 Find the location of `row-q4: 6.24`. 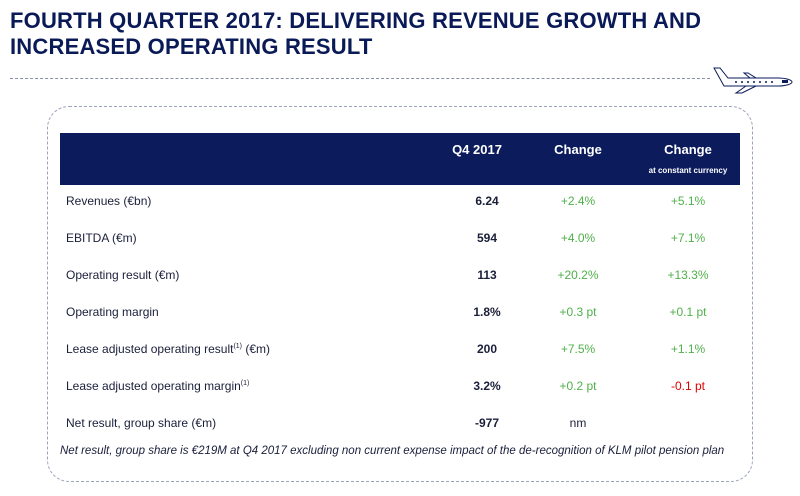

row-q4: 6.24 is located at coordinates (487, 201).